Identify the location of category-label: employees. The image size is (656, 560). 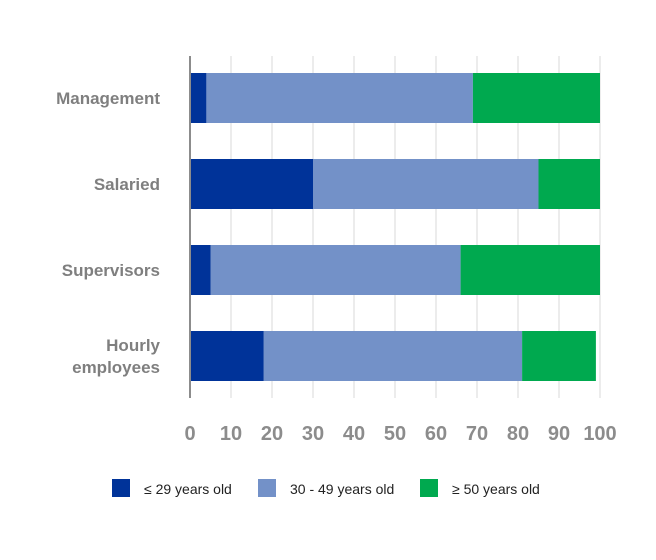
(116, 367).